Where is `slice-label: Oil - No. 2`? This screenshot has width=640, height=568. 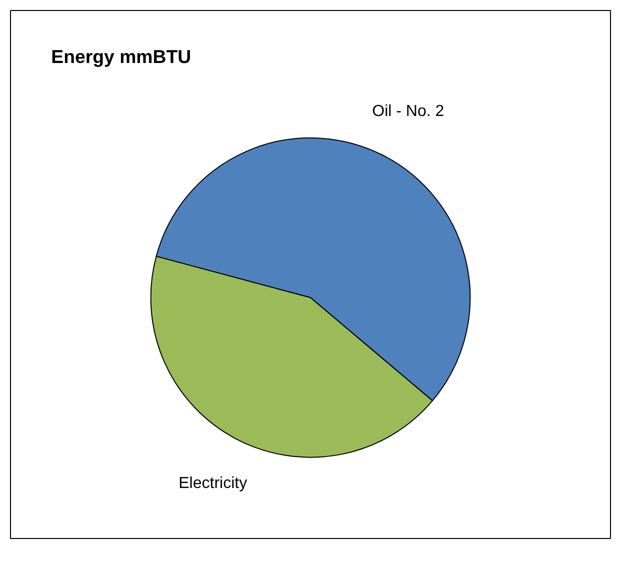 slice-label: Oil - No. 2 is located at coordinates (408, 111).